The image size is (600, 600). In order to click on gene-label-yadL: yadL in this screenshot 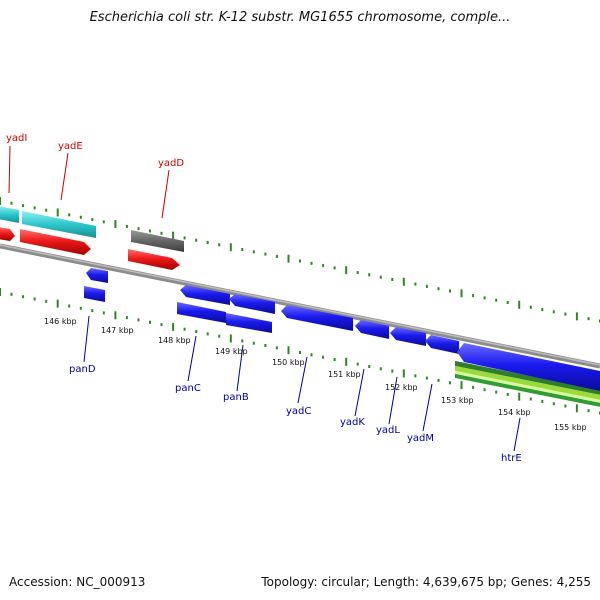, I will do `click(388, 430)`.